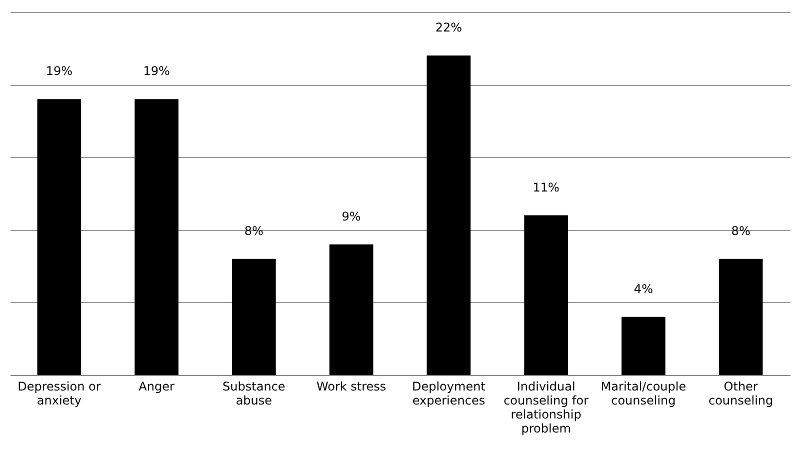  I want to click on x-tick-label: Individual counseling for relationship problem, so click(546, 408).